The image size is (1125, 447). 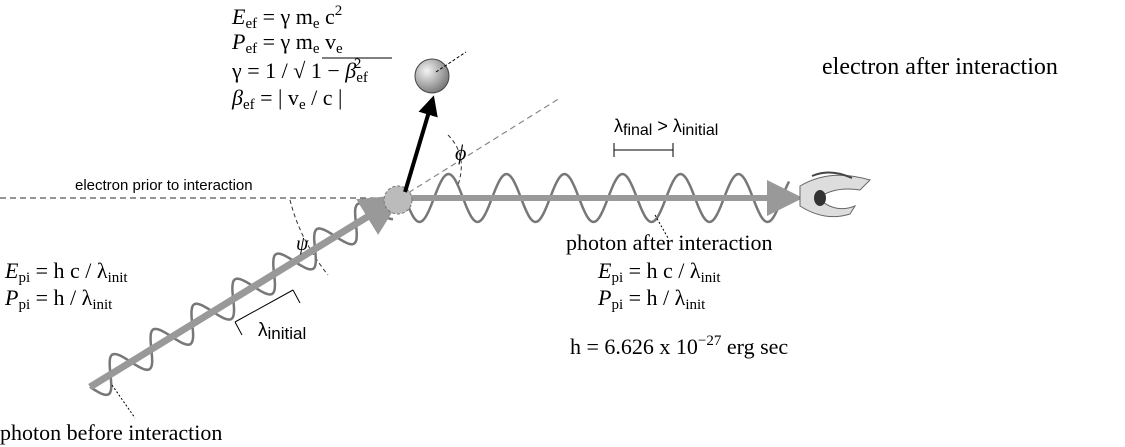 What do you see at coordinates (287, 43) in the screenshot?
I see `equation: Pef = γ me ve` at bounding box center [287, 43].